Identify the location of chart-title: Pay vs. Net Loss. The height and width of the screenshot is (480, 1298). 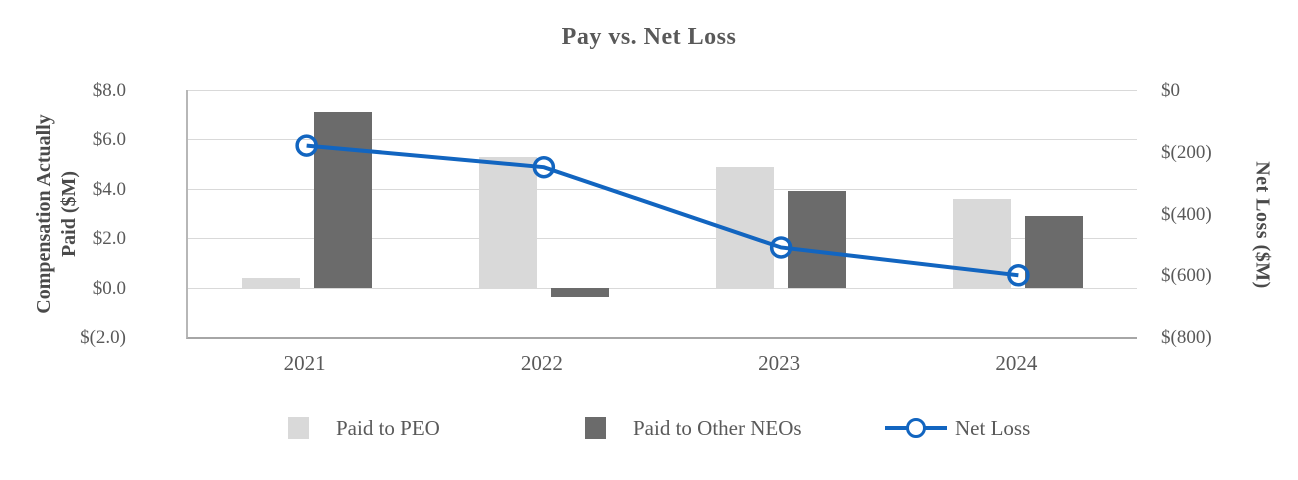
(649, 37).